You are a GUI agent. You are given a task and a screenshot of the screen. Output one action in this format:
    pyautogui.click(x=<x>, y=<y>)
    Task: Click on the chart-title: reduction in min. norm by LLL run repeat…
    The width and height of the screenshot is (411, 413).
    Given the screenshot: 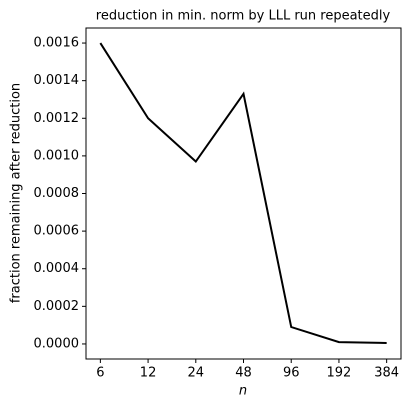 What is the action you would take?
    pyautogui.click(x=243, y=16)
    